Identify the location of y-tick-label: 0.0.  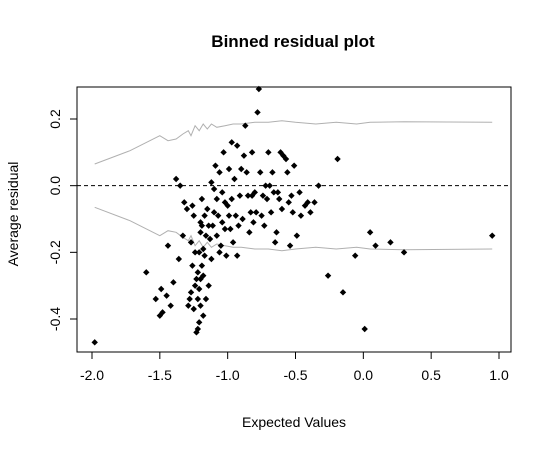
(55, 186).